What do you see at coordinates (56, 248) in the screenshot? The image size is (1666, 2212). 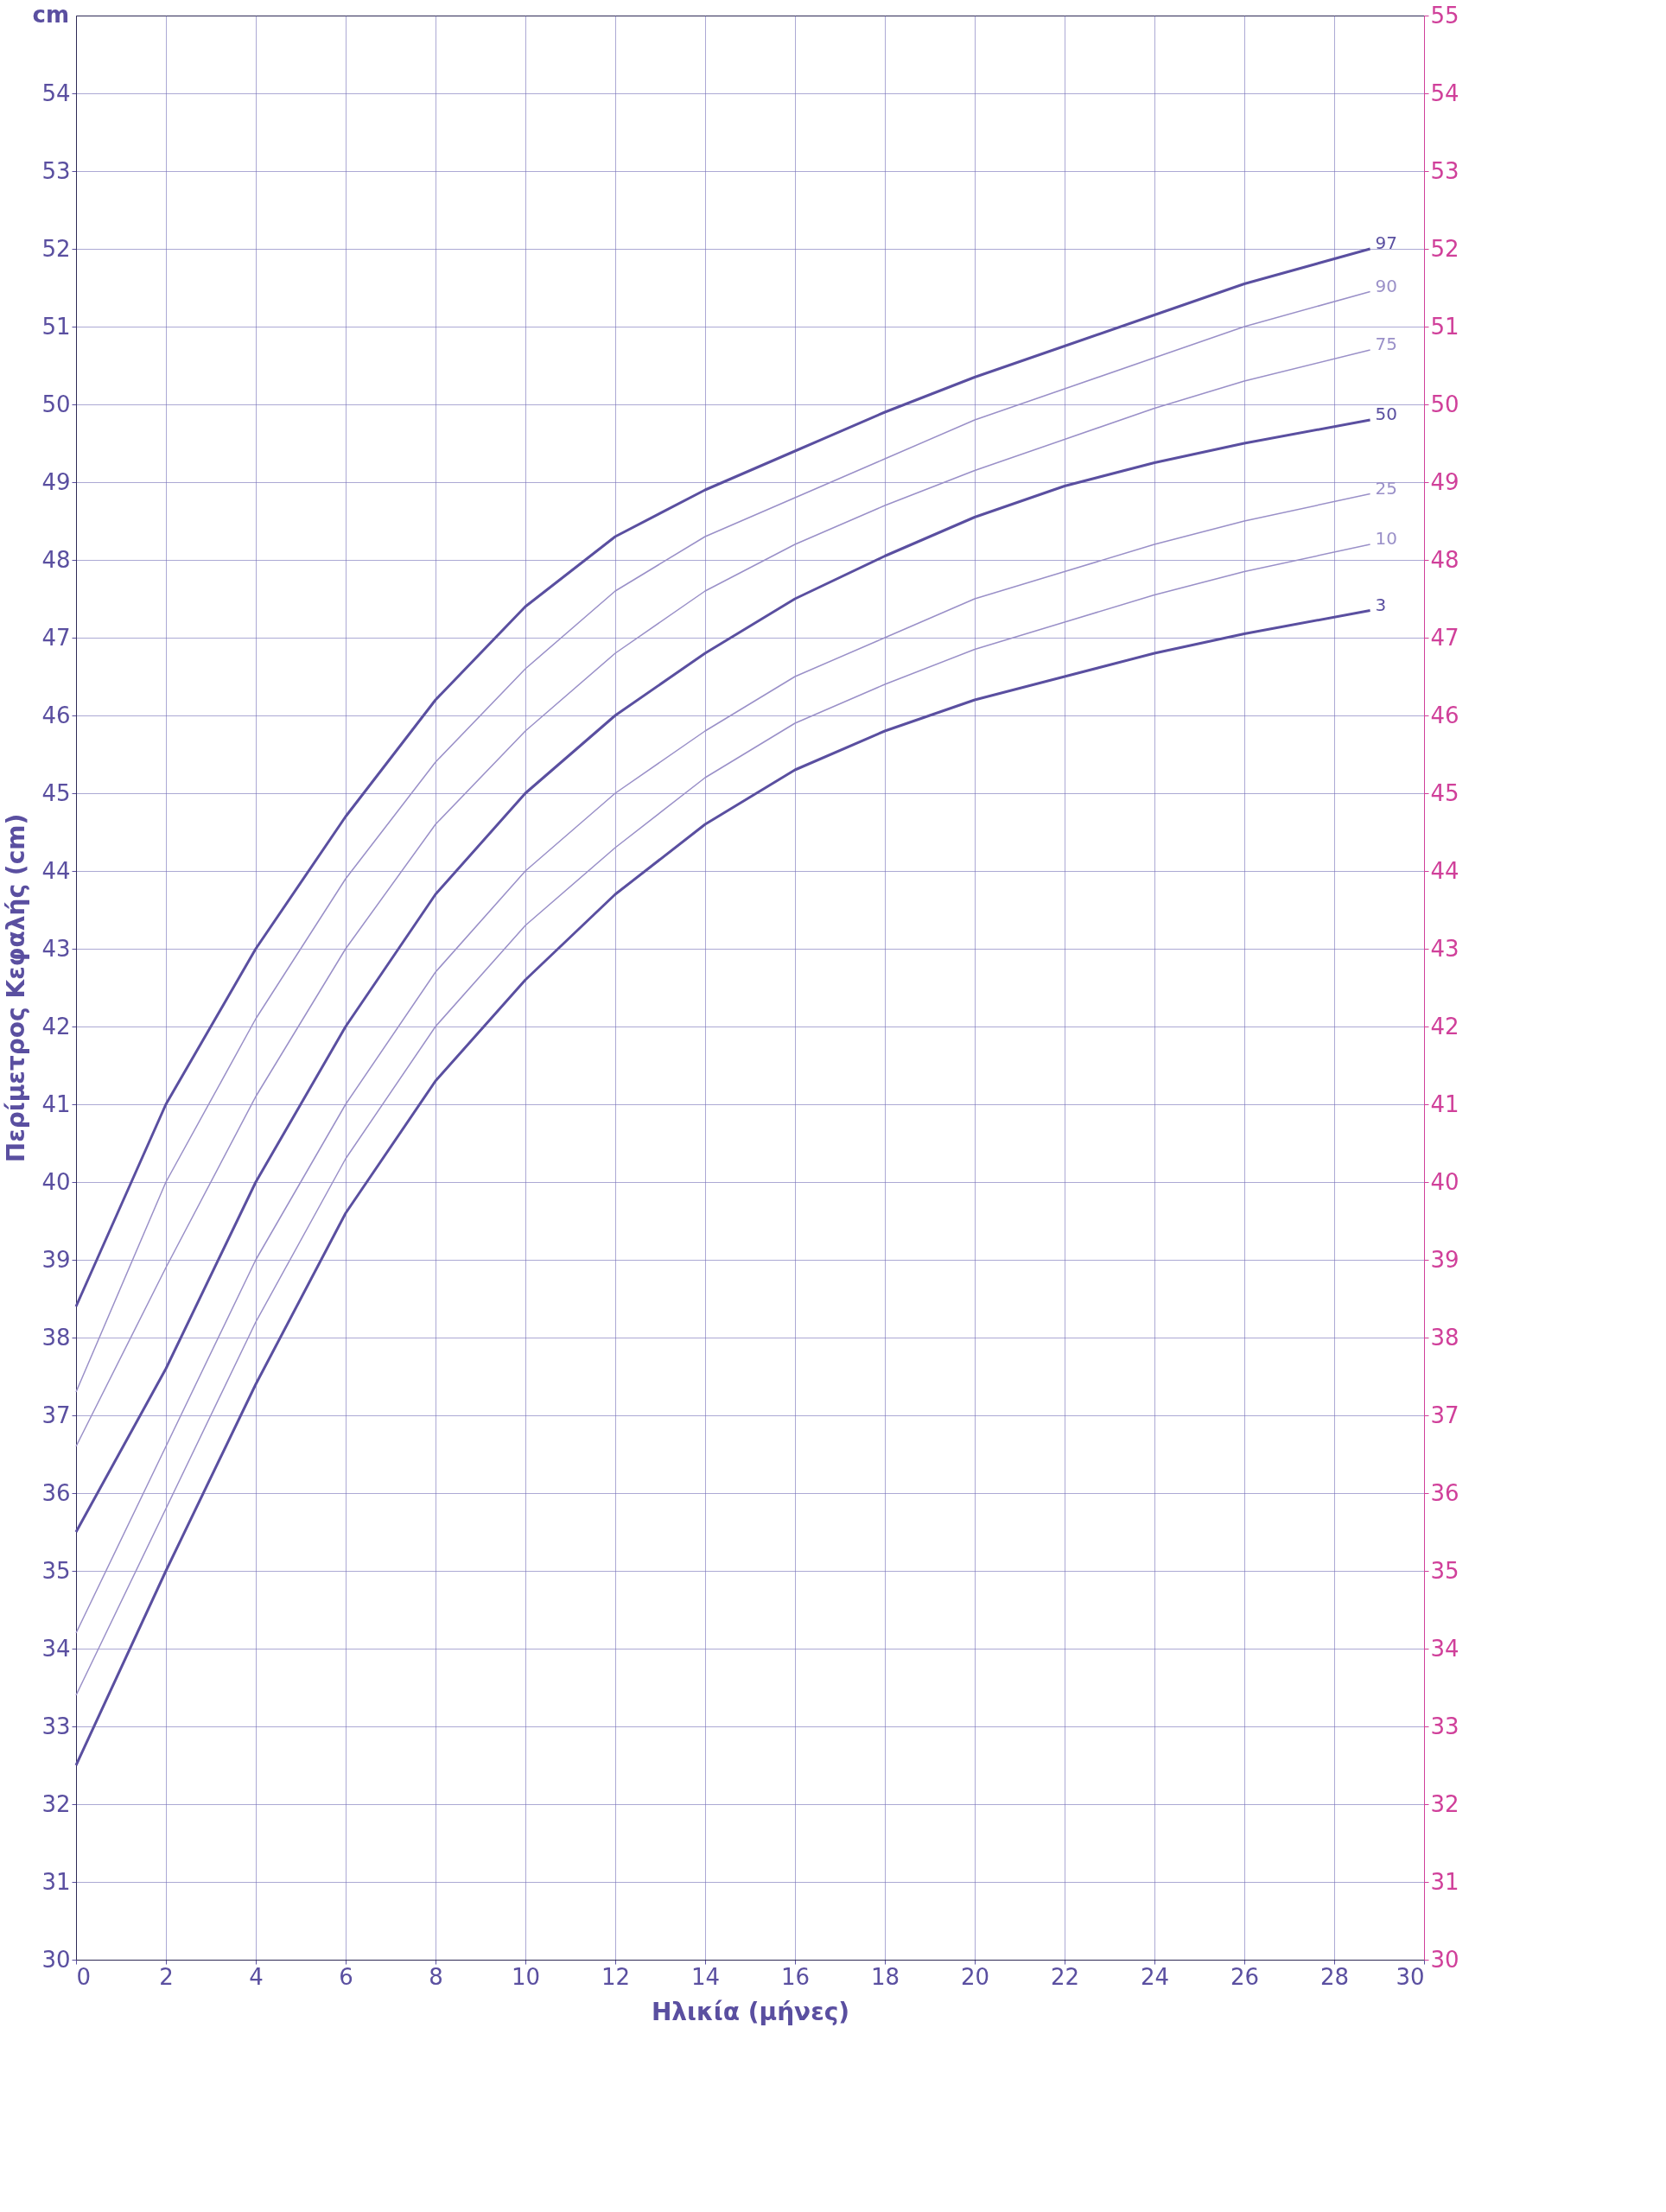 I see `y-tick-label: 52` at bounding box center [56, 248].